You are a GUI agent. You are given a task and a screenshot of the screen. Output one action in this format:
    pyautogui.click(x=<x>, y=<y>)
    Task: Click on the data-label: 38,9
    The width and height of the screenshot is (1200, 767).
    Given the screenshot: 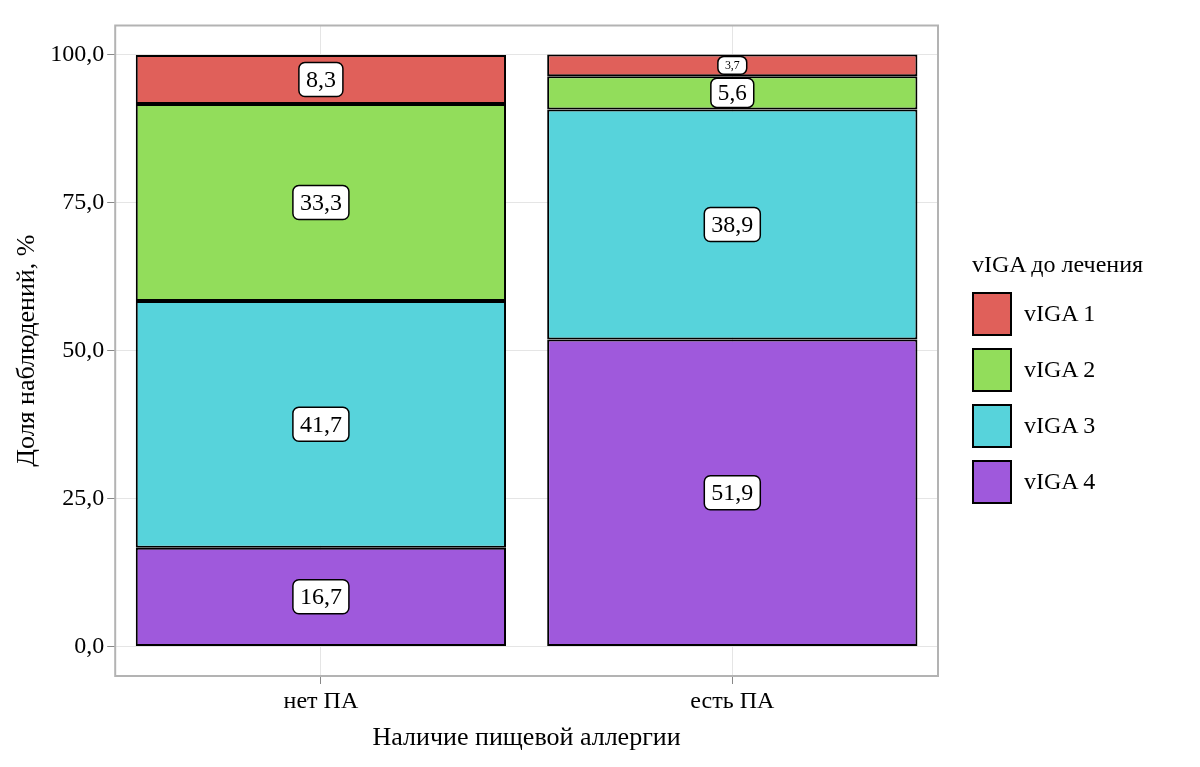 What is the action you would take?
    pyautogui.click(x=732, y=223)
    